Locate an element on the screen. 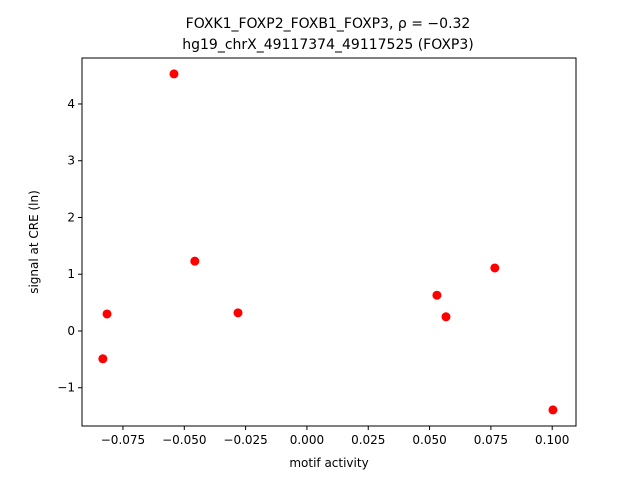 This screenshot has width=640, height=480. y-tick-label: 0 is located at coordinates (71, 331).